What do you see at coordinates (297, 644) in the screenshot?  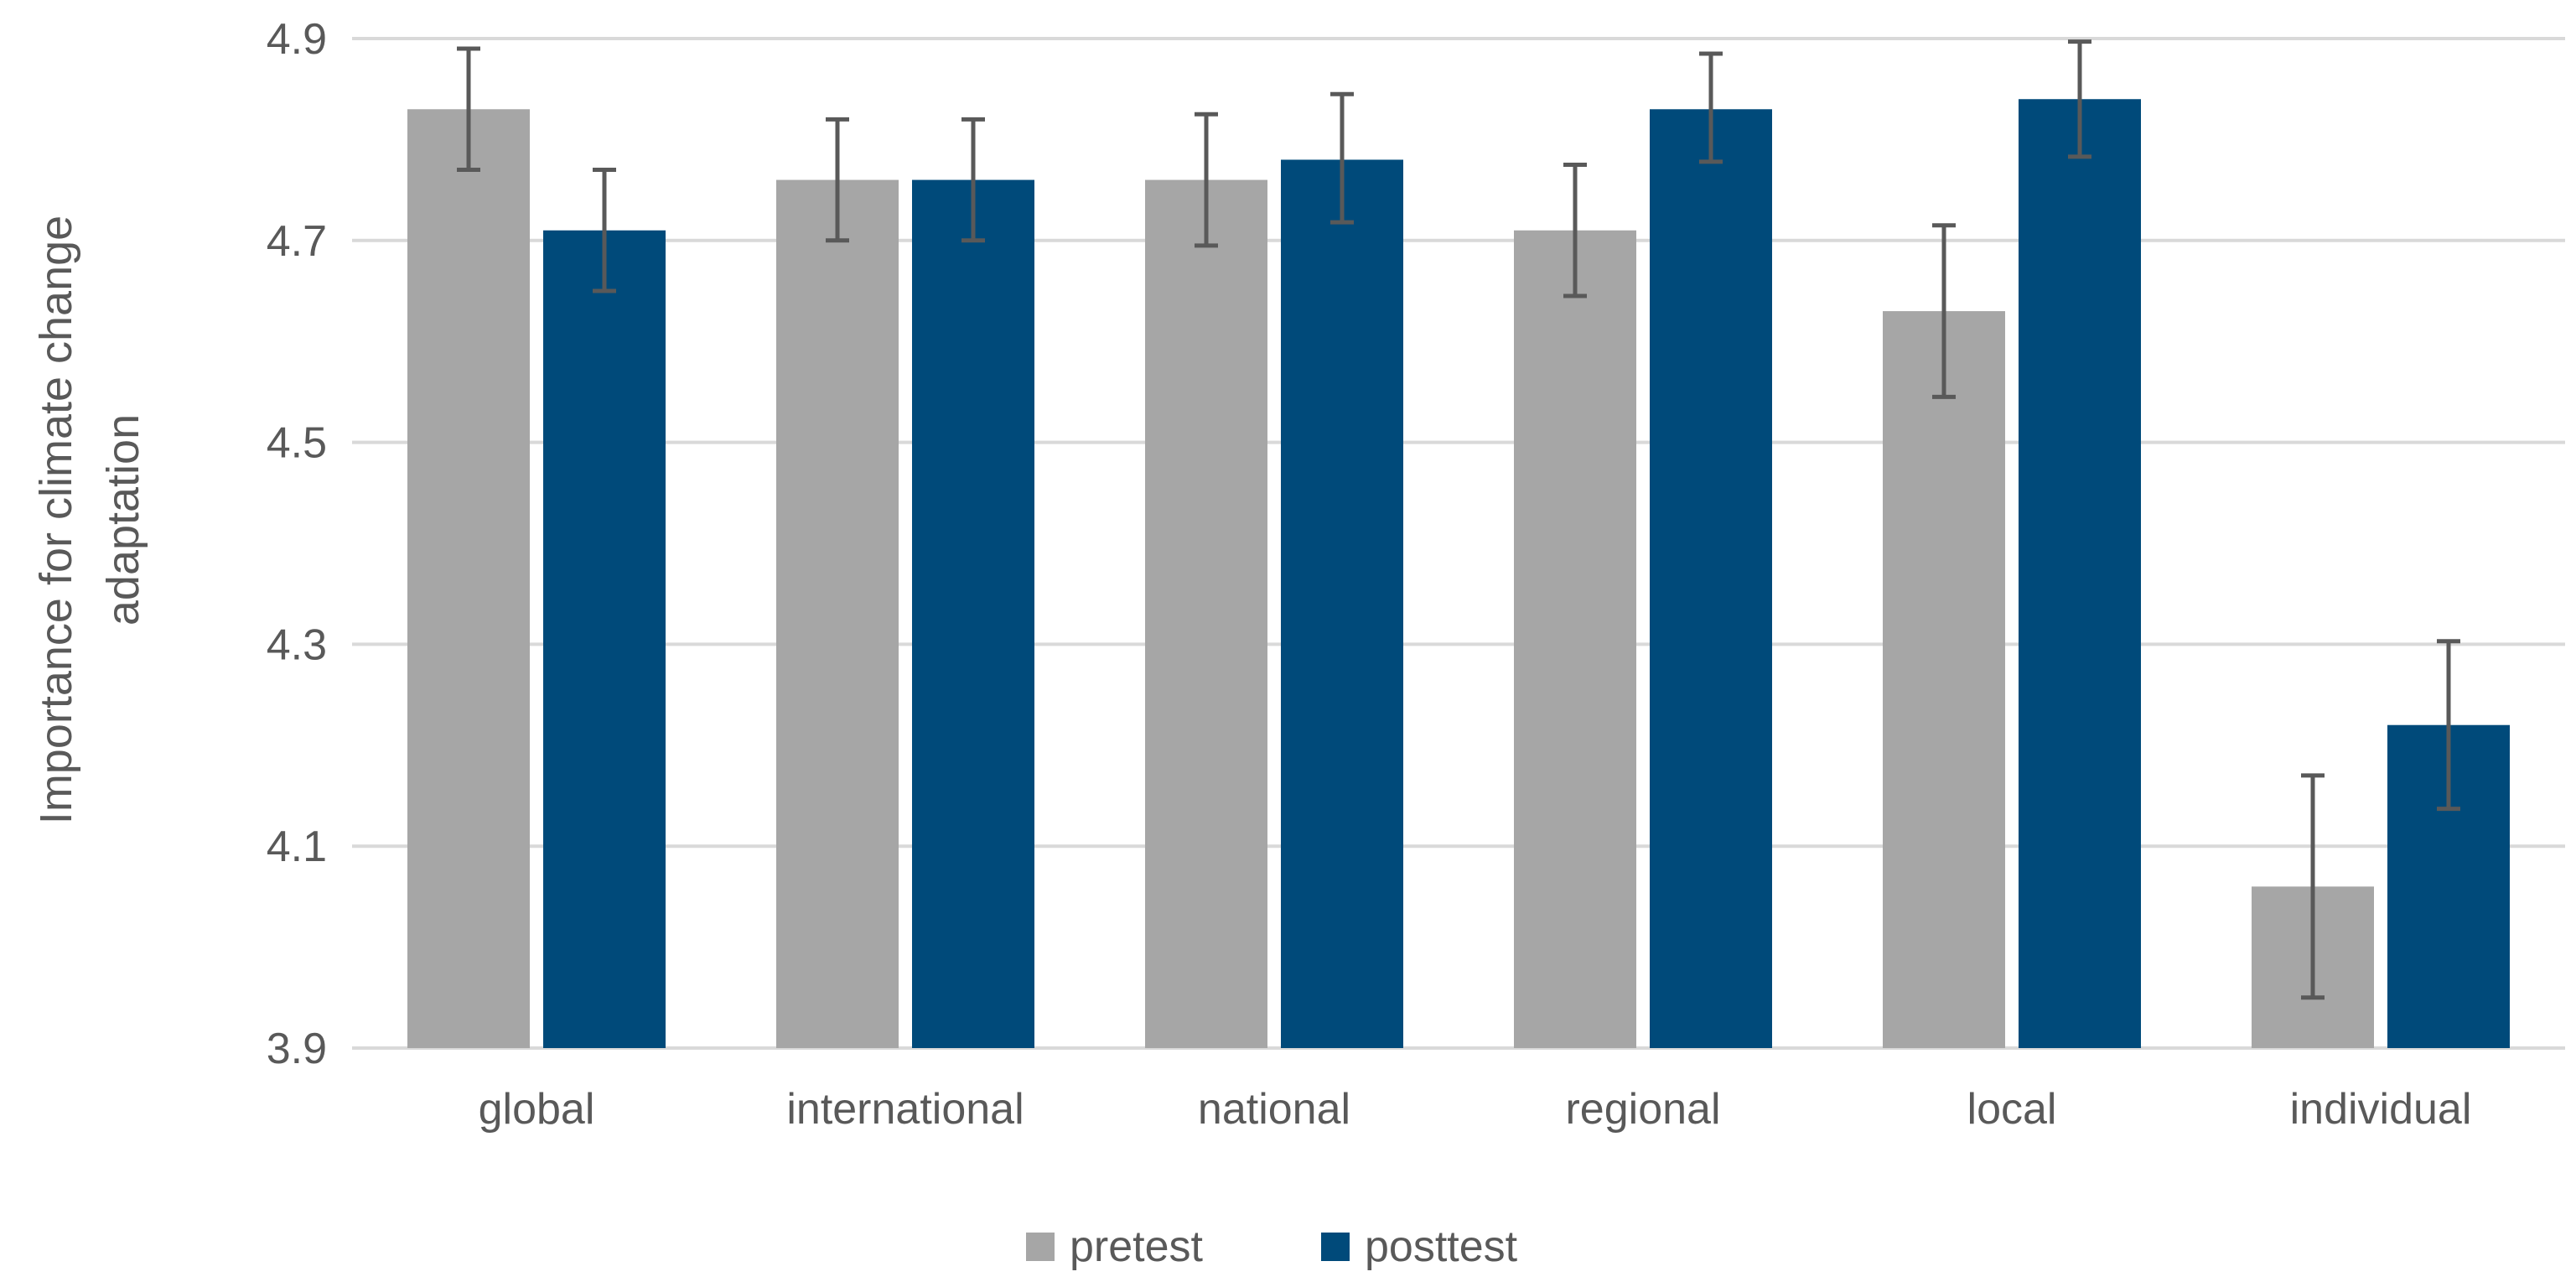 I see `y-tick-label: 4.3` at bounding box center [297, 644].